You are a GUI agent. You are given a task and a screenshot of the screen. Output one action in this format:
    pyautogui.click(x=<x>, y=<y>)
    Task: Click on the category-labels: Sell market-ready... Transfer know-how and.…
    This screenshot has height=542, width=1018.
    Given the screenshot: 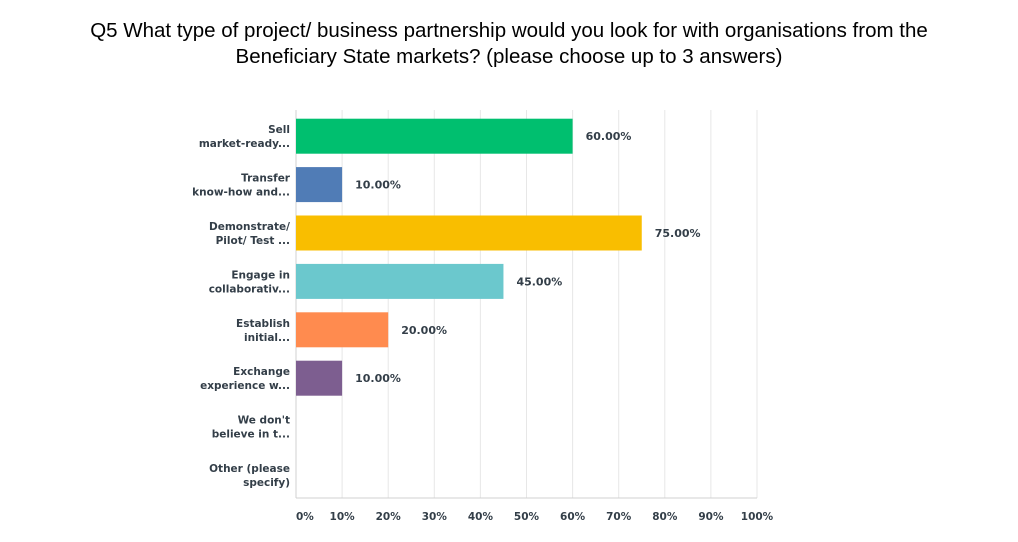 What is the action you would take?
    pyautogui.click(x=241, y=306)
    